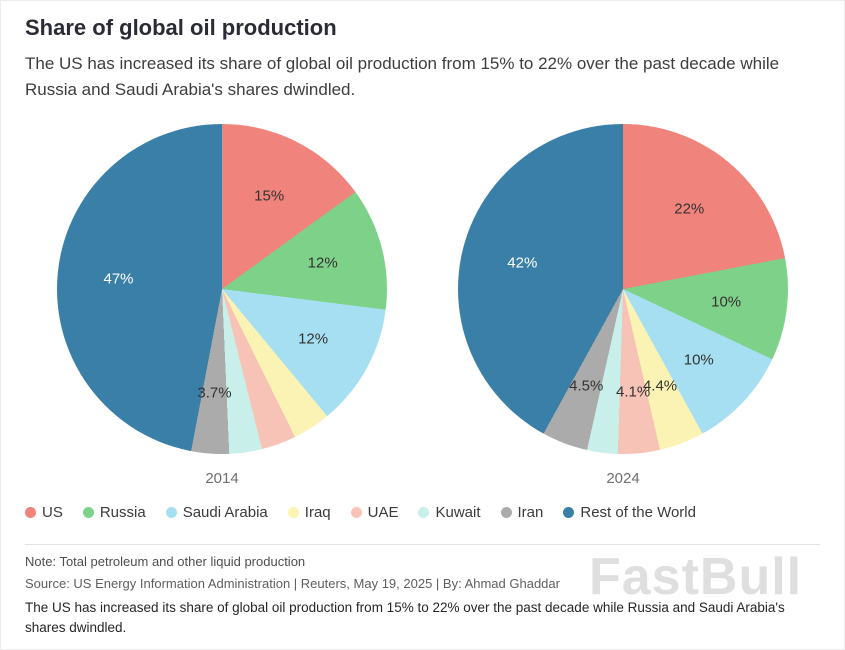 The height and width of the screenshot is (650, 845). What do you see at coordinates (181, 27) in the screenshot?
I see `page-title: Share of global oil production` at bounding box center [181, 27].